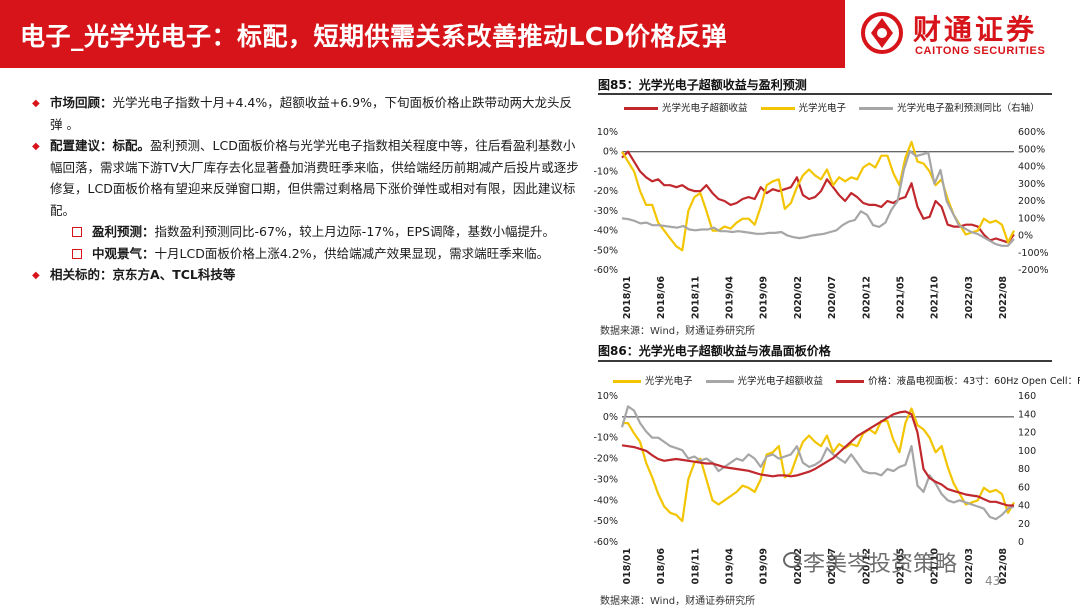  I want to click on y-right-tick-label: 100, so click(1027, 451).